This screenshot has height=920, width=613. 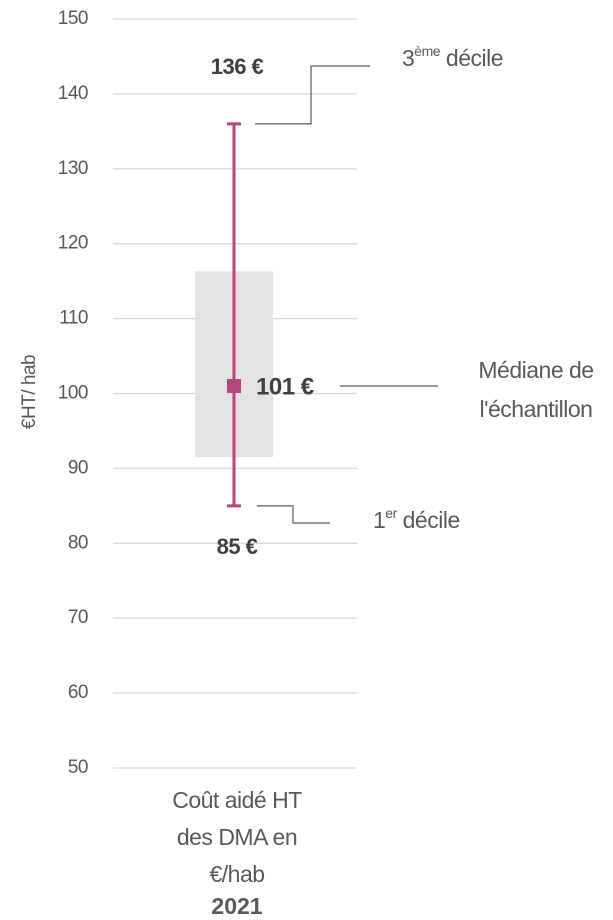 I want to click on y-tick-label: 70, so click(x=78, y=617).